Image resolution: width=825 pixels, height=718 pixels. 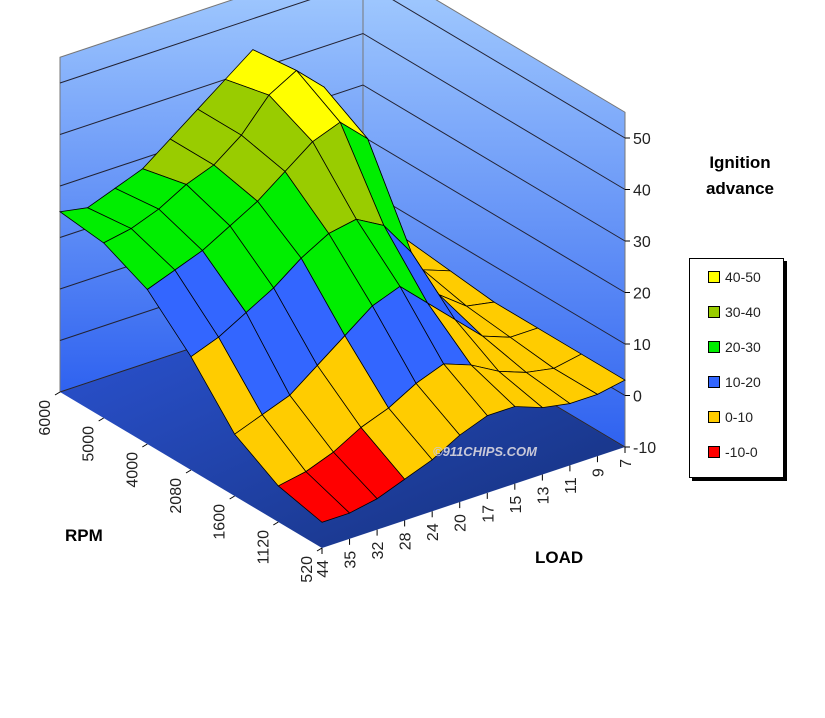 What do you see at coordinates (743, 382) in the screenshot?
I see `legend-label: 10-20` at bounding box center [743, 382].